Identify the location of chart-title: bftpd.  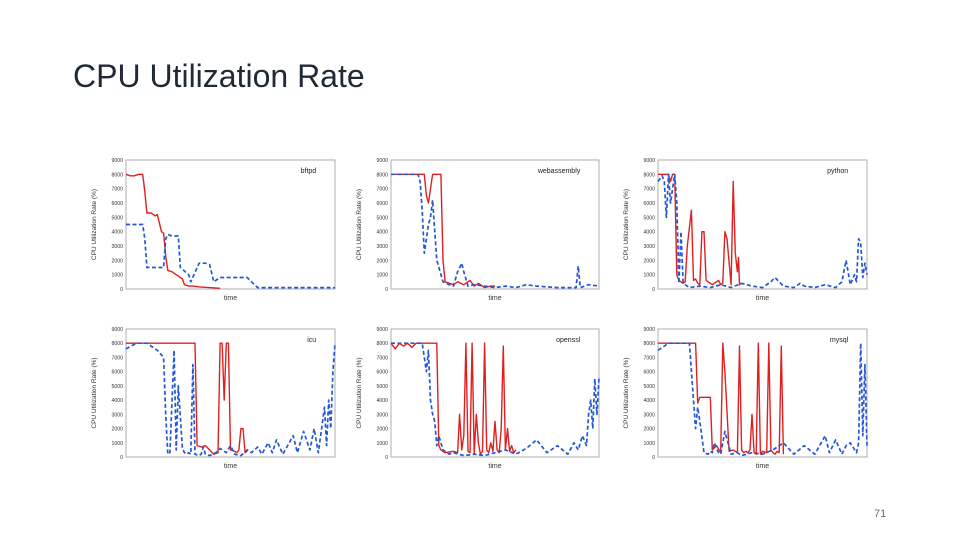
(309, 171).